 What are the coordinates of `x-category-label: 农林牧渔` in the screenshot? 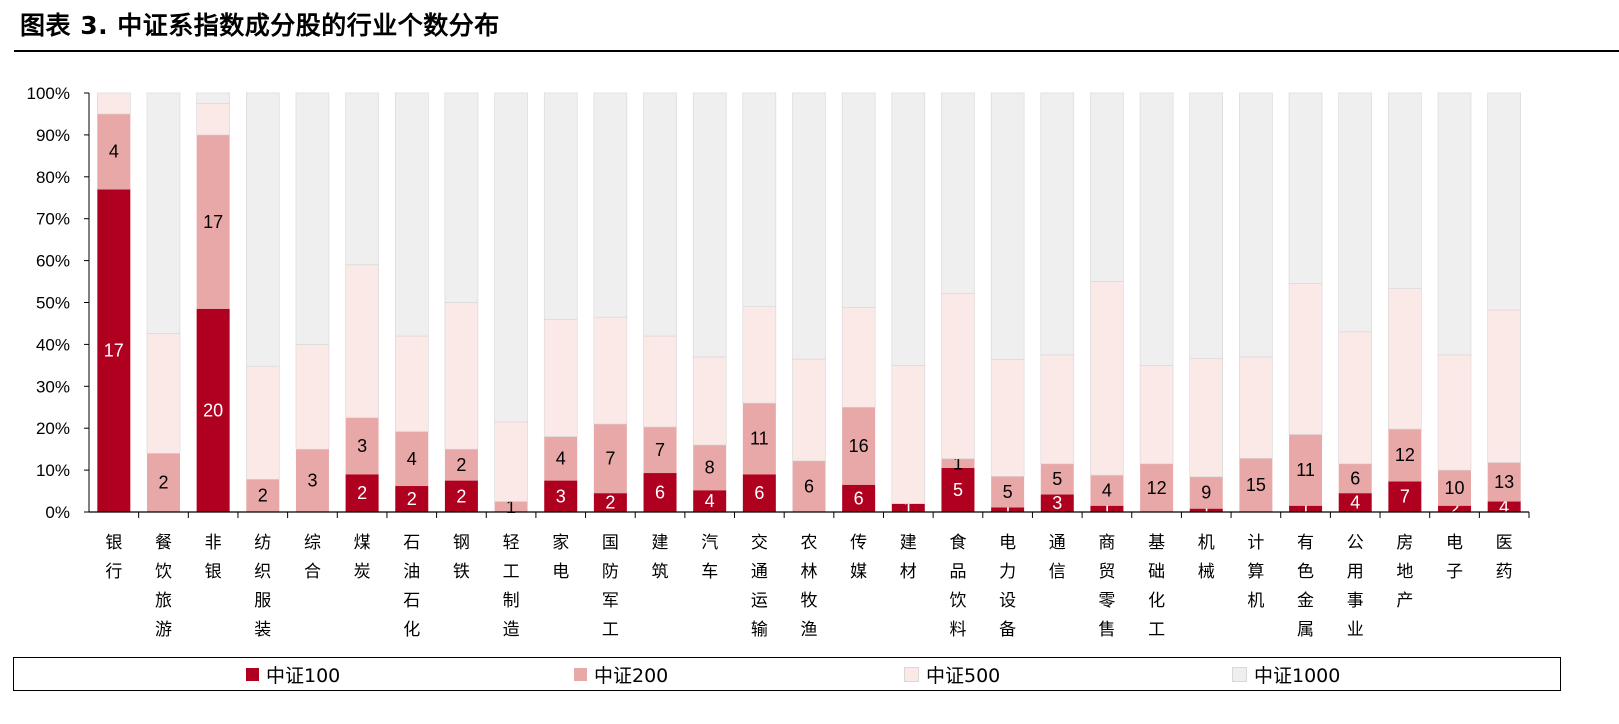 It's located at (809, 586).